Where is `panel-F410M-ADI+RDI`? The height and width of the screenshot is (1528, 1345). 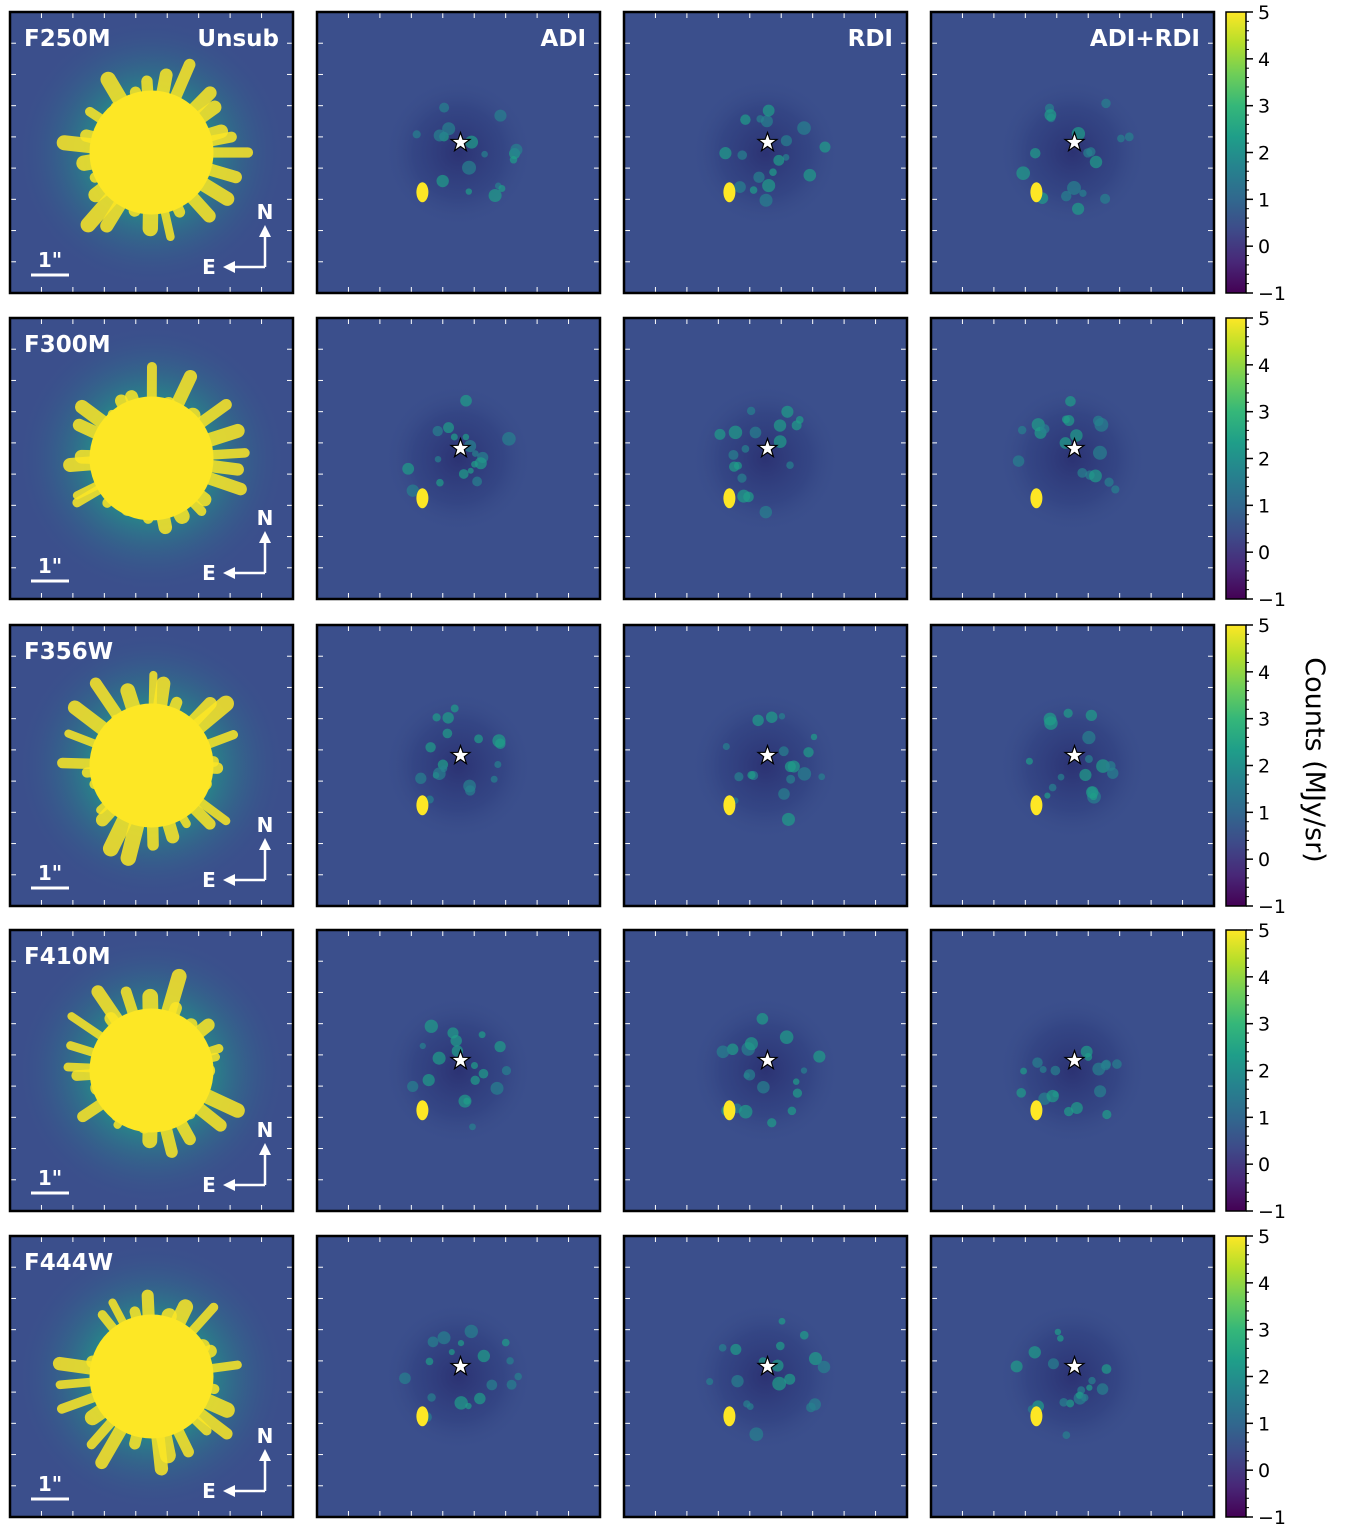
panel-F410M-ADI+RDI is located at coordinates (1072, 1070).